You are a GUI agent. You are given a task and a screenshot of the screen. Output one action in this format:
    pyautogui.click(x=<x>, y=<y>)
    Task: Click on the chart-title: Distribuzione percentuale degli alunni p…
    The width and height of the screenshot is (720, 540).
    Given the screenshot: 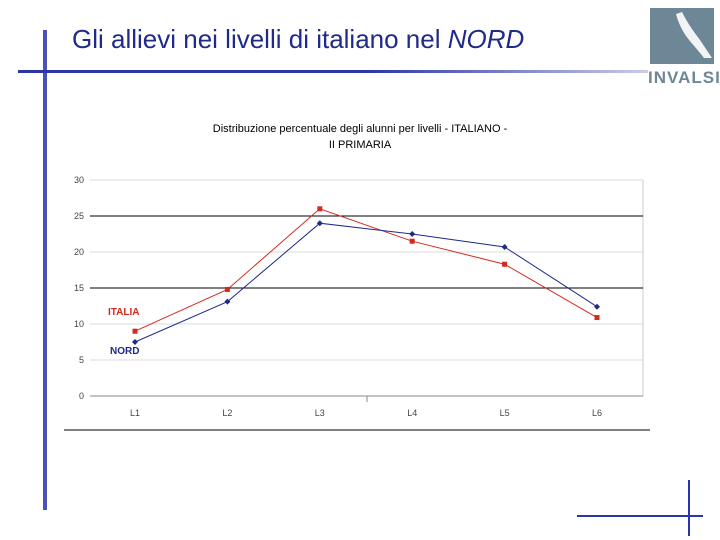 What is the action you would take?
    pyautogui.click(x=360, y=137)
    